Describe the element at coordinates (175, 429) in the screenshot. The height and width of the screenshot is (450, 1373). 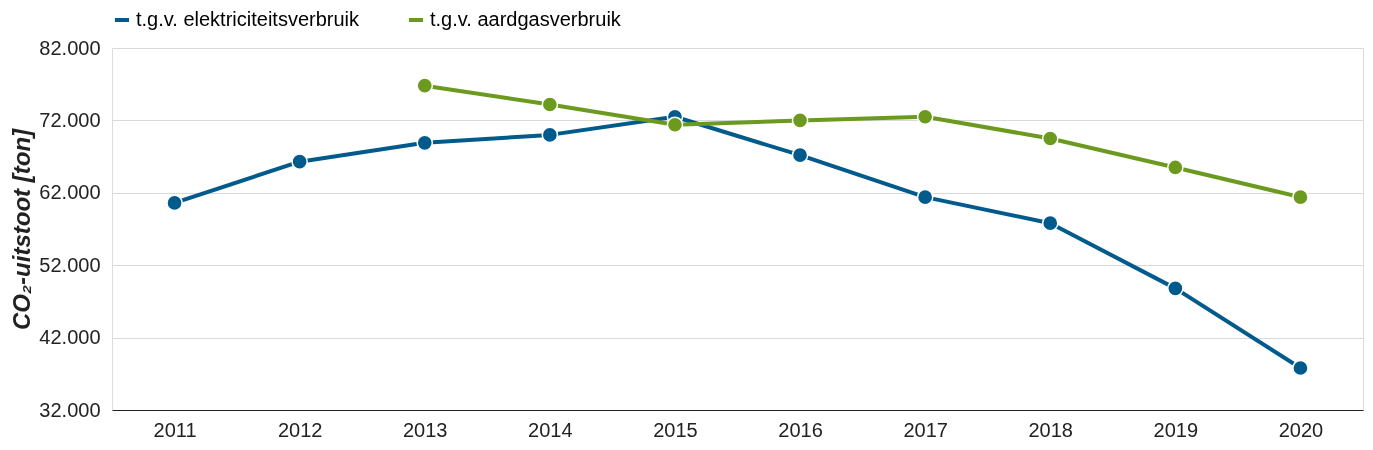
I see `x-tick-label: 2011` at that location.